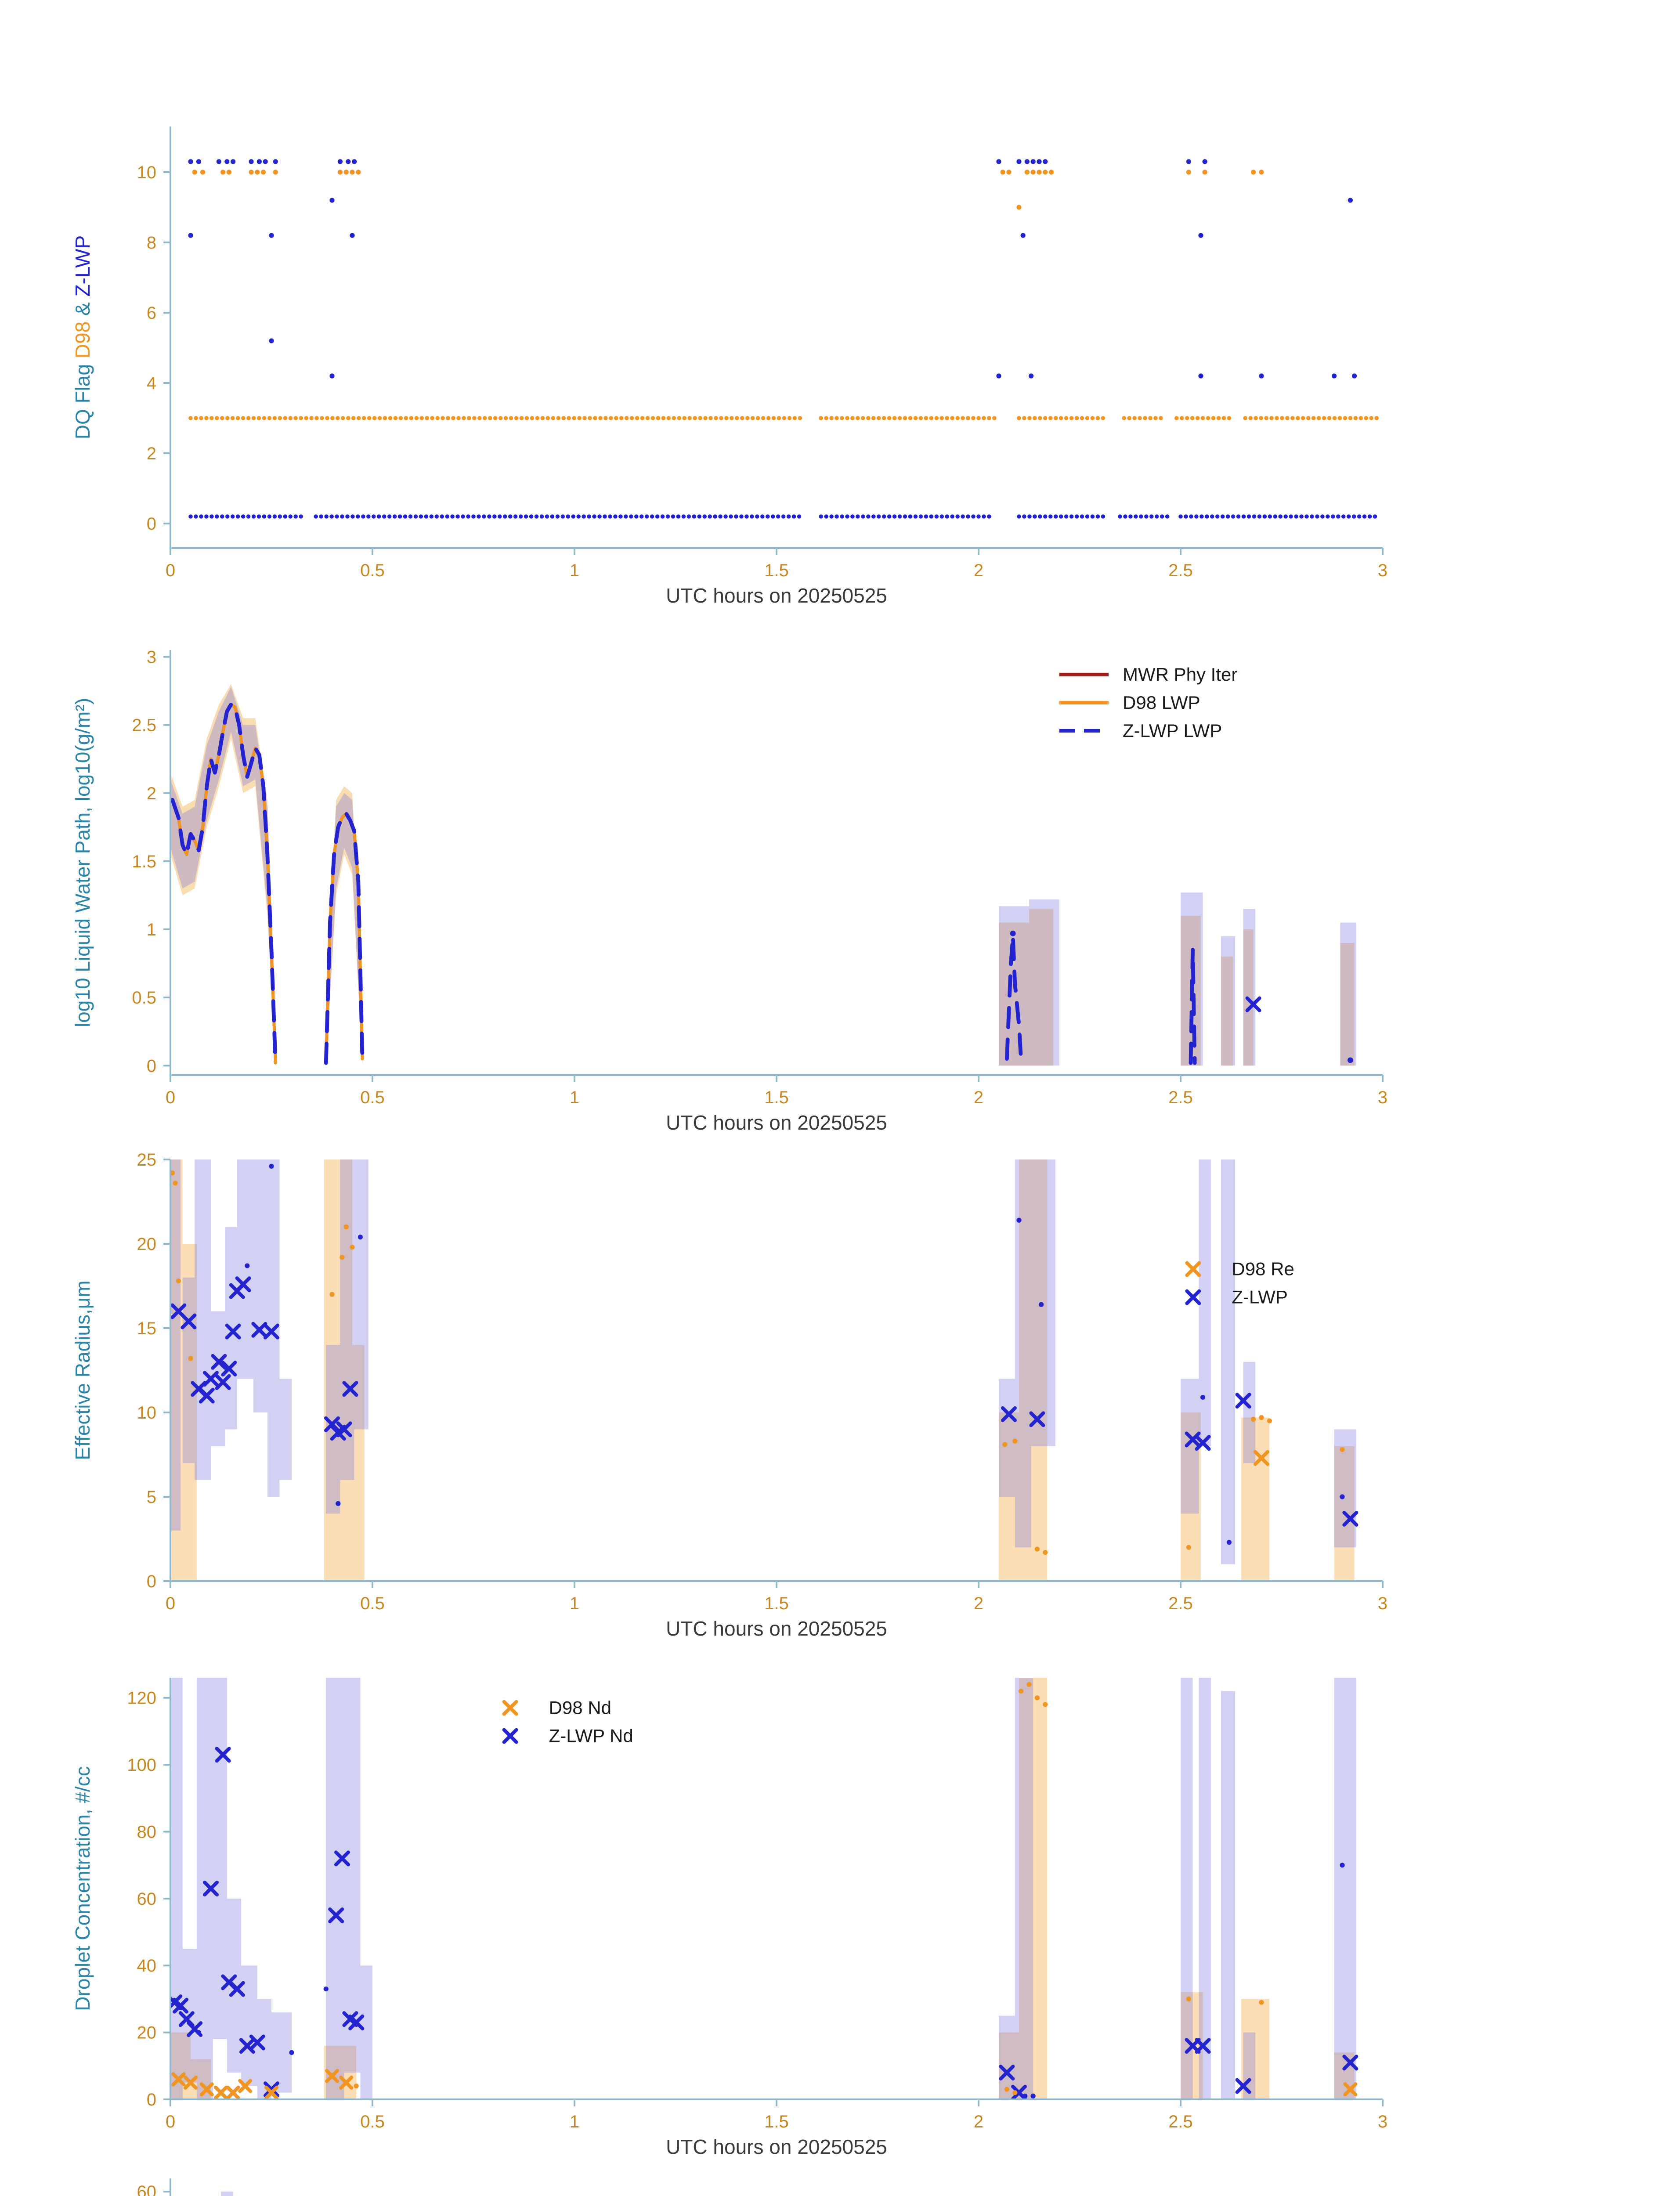 Image resolution: width=1680 pixels, height=2196 pixels. Describe the element at coordinates (777, 2146) in the screenshot. I see `x-axis-label: UTC hours on 20250525` at that location.